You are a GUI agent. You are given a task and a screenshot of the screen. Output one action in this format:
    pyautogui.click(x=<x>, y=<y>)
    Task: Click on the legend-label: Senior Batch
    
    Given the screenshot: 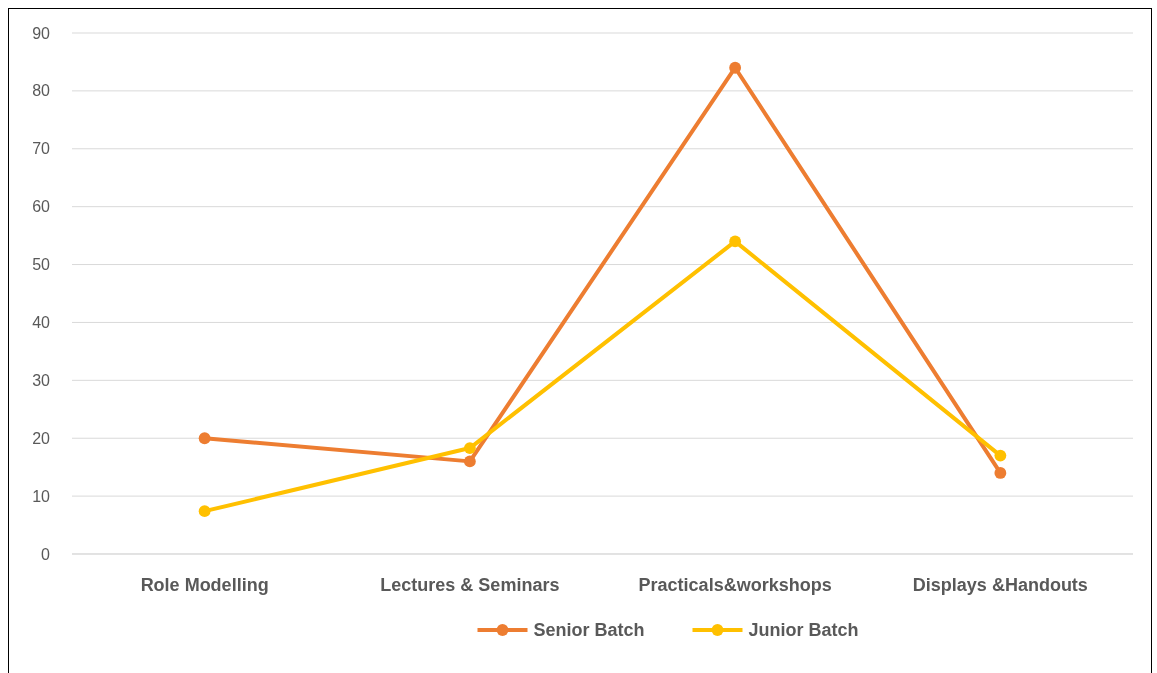 What is the action you would take?
    pyautogui.click(x=589, y=630)
    